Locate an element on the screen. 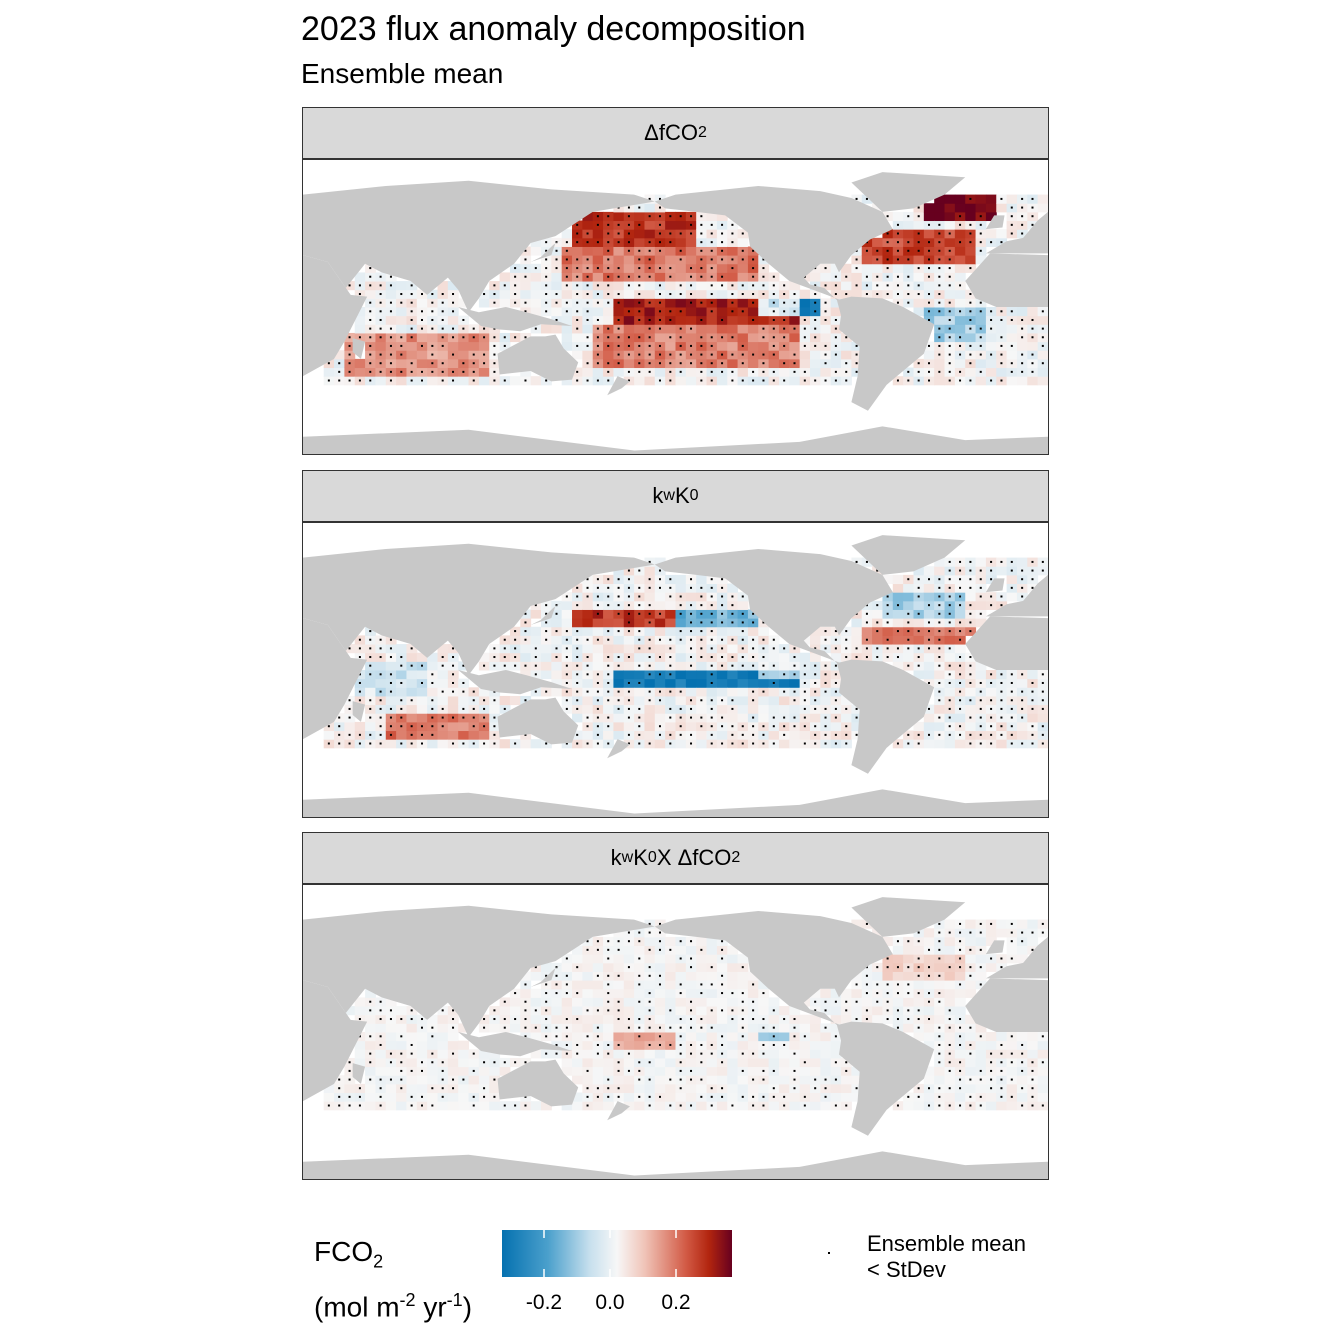 This screenshot has height=1344, width=1344. land-samerica is located at coordinates (885, 716).